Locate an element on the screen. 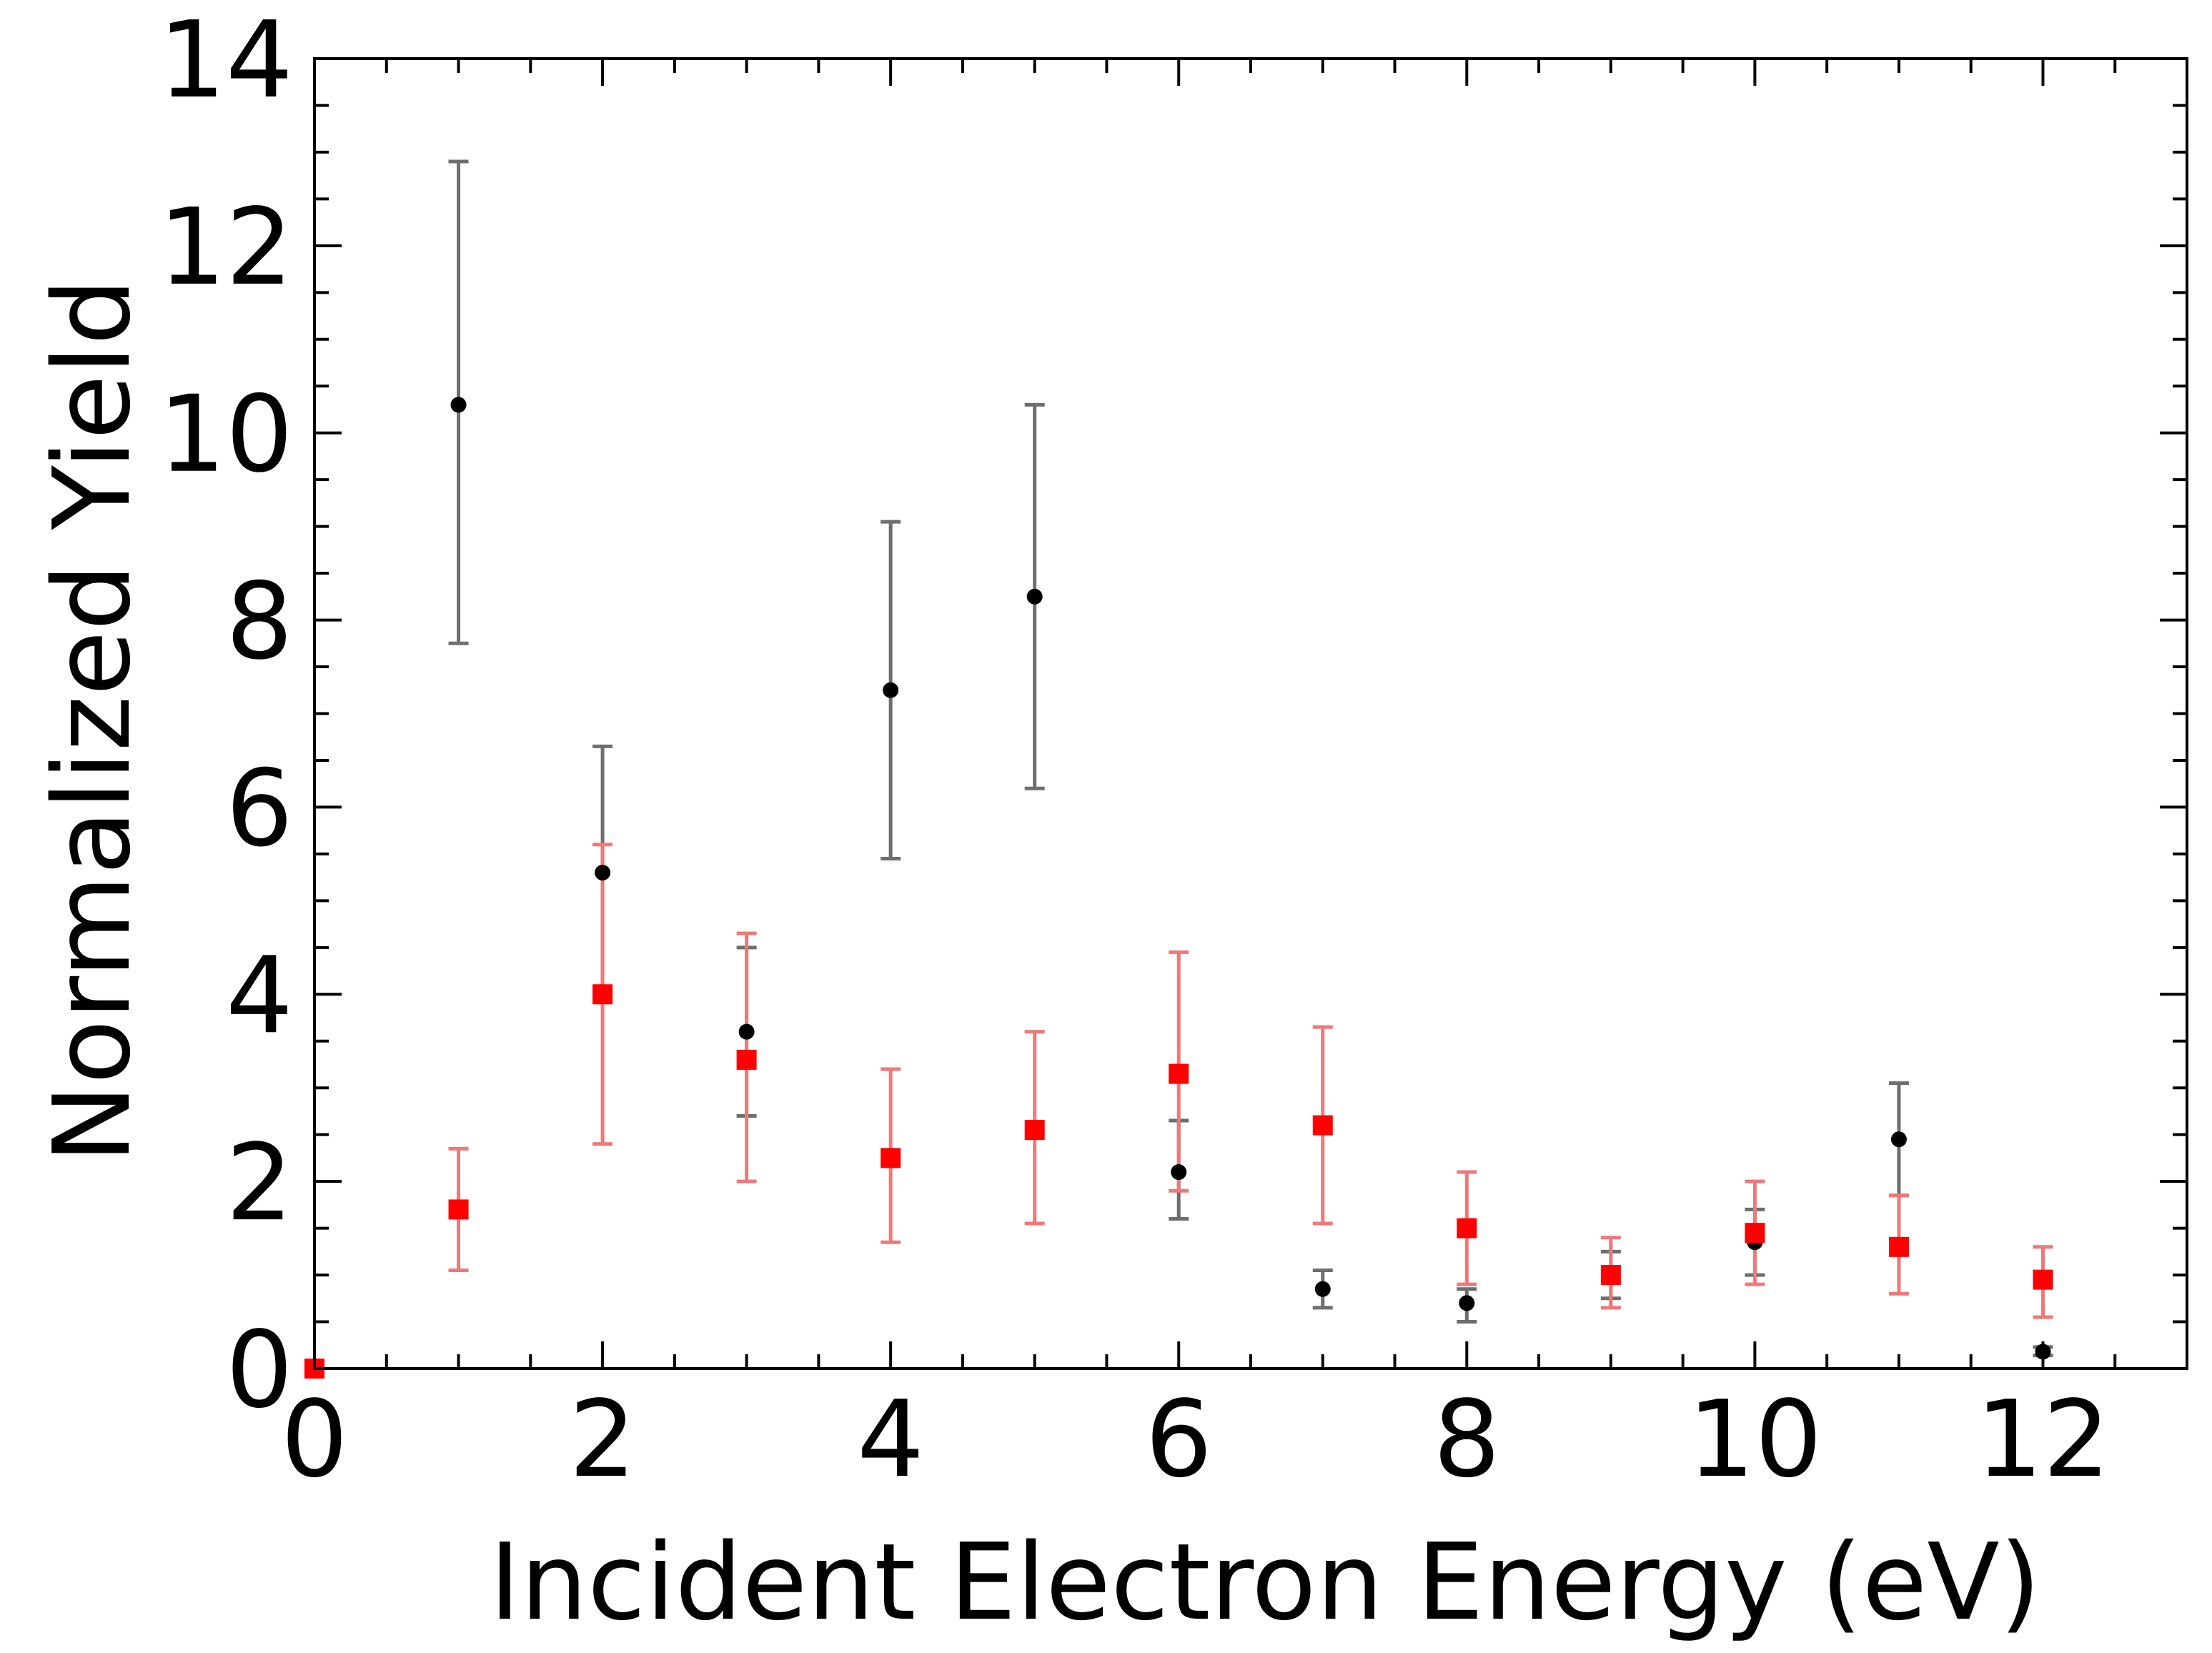 The width and height of the screenshot is (2212, 1653). y-tick-label: 0 is located at coordinates (259, 1370).